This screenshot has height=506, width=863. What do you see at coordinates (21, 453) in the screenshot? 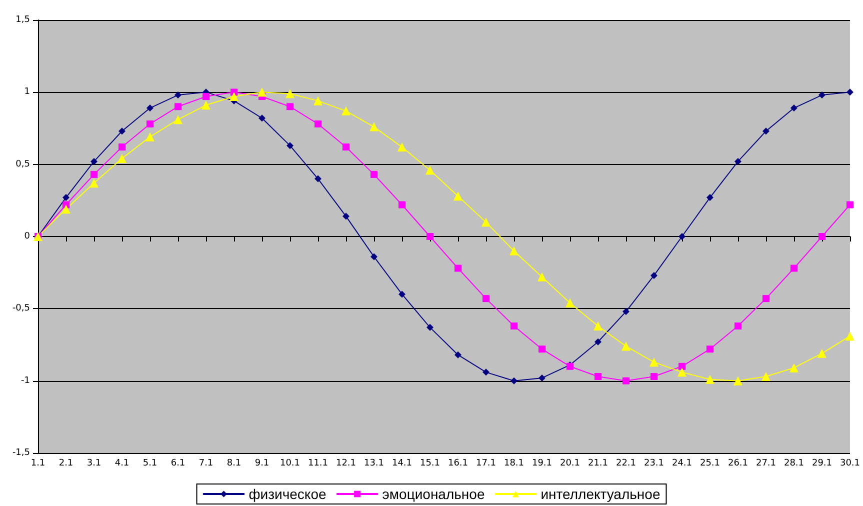
I see `y-tick-label: -1,5` at bounding box center [21, 453].